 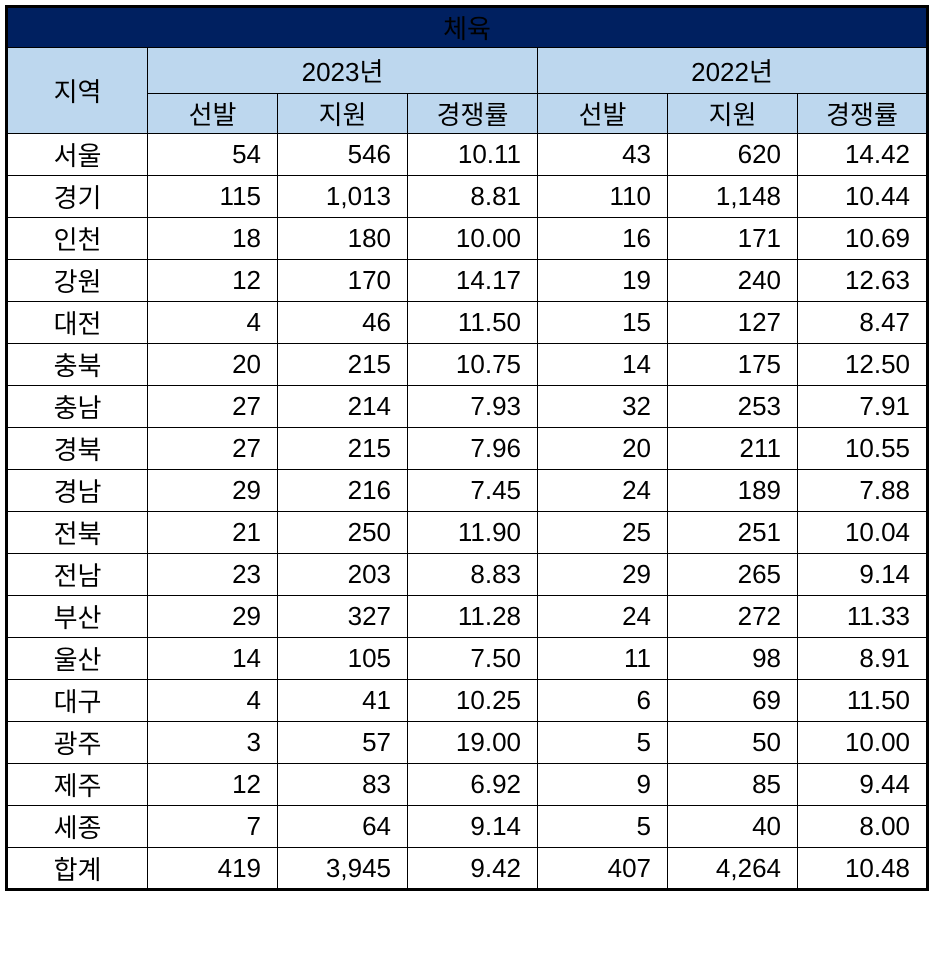 I want to click on value-cell: 11.28, so click(x=472, y=616).